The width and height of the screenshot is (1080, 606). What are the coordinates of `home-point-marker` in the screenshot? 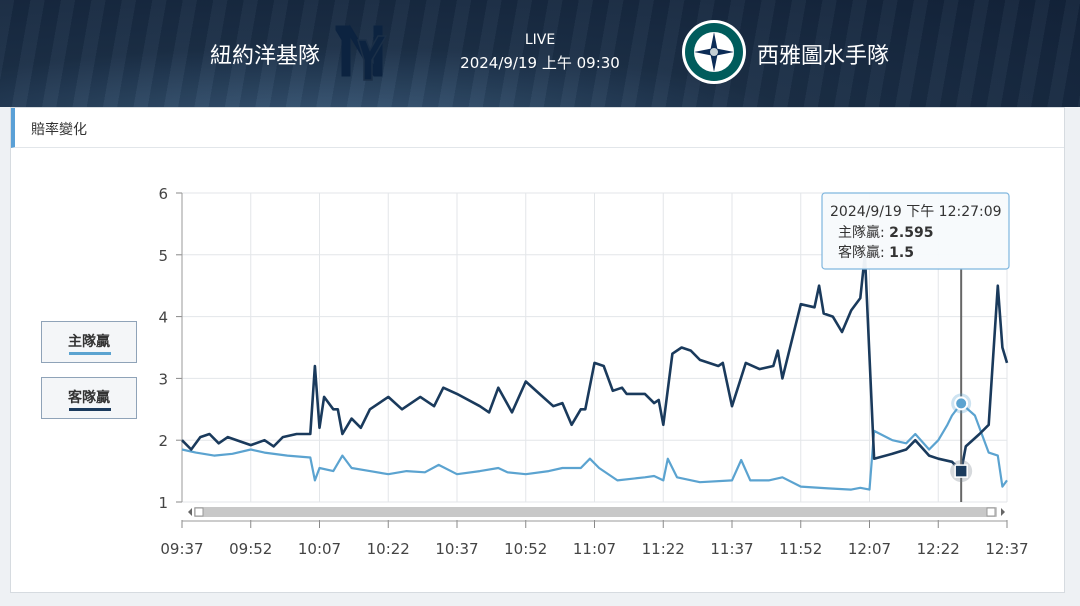 It's located at (961, 403).